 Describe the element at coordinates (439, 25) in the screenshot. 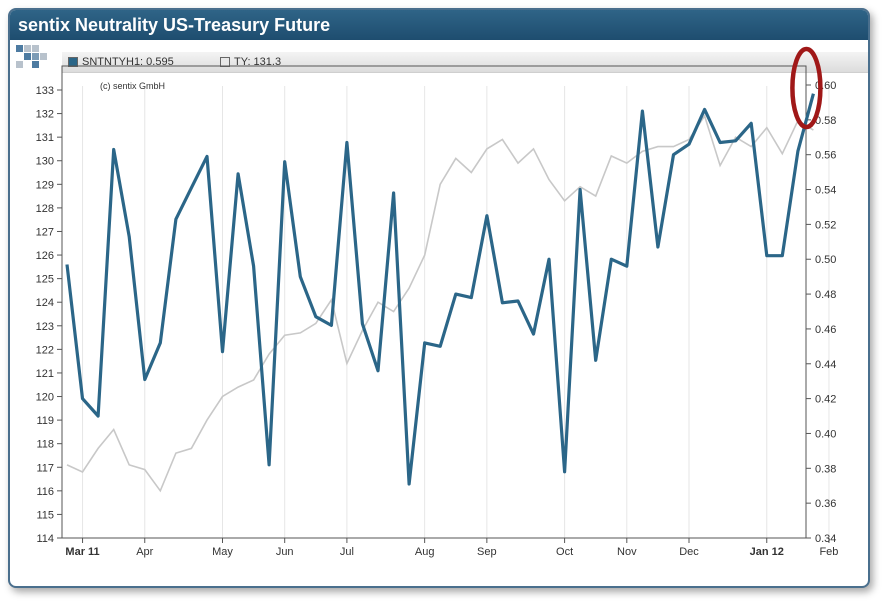

I see `chart-title: sentix Neutrality US-Treasury Future` at that location.